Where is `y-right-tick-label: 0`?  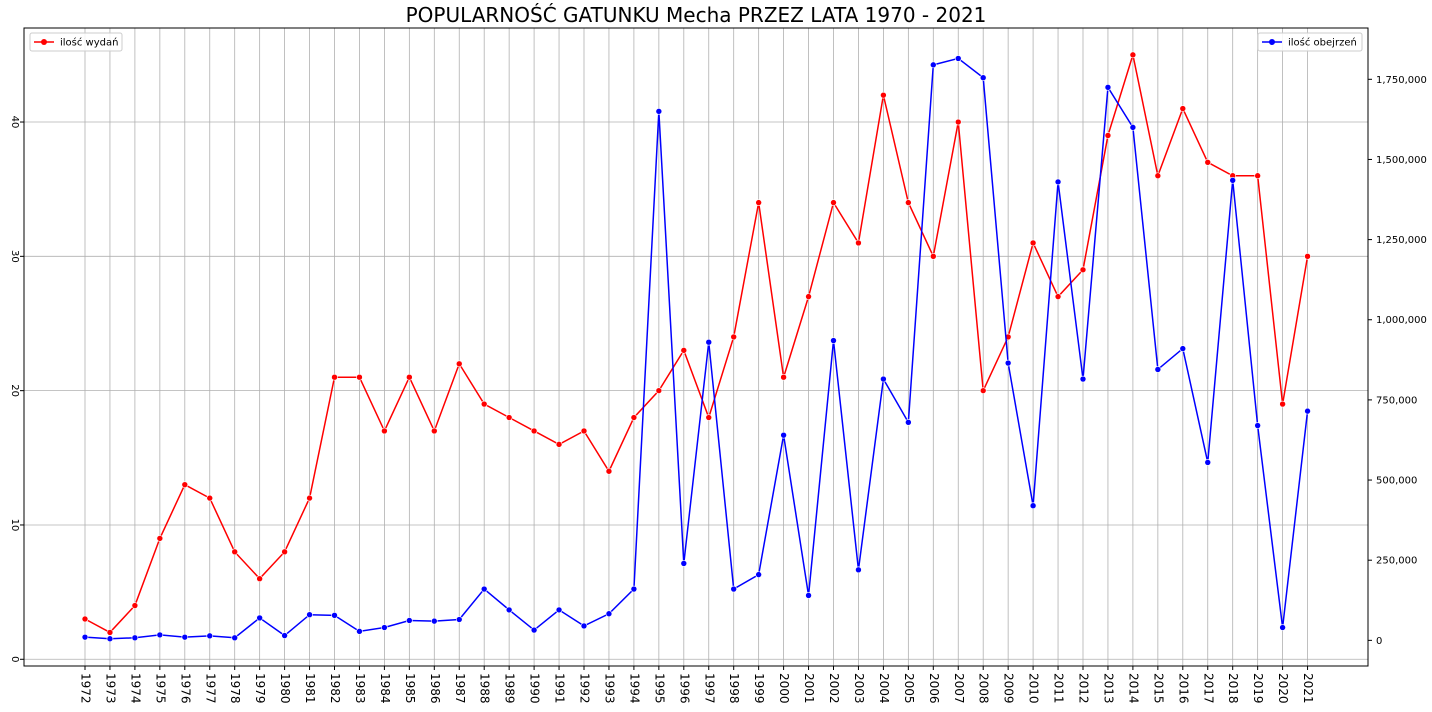 y-right-tick-label: 0 is located at coordinates (1379, 641).